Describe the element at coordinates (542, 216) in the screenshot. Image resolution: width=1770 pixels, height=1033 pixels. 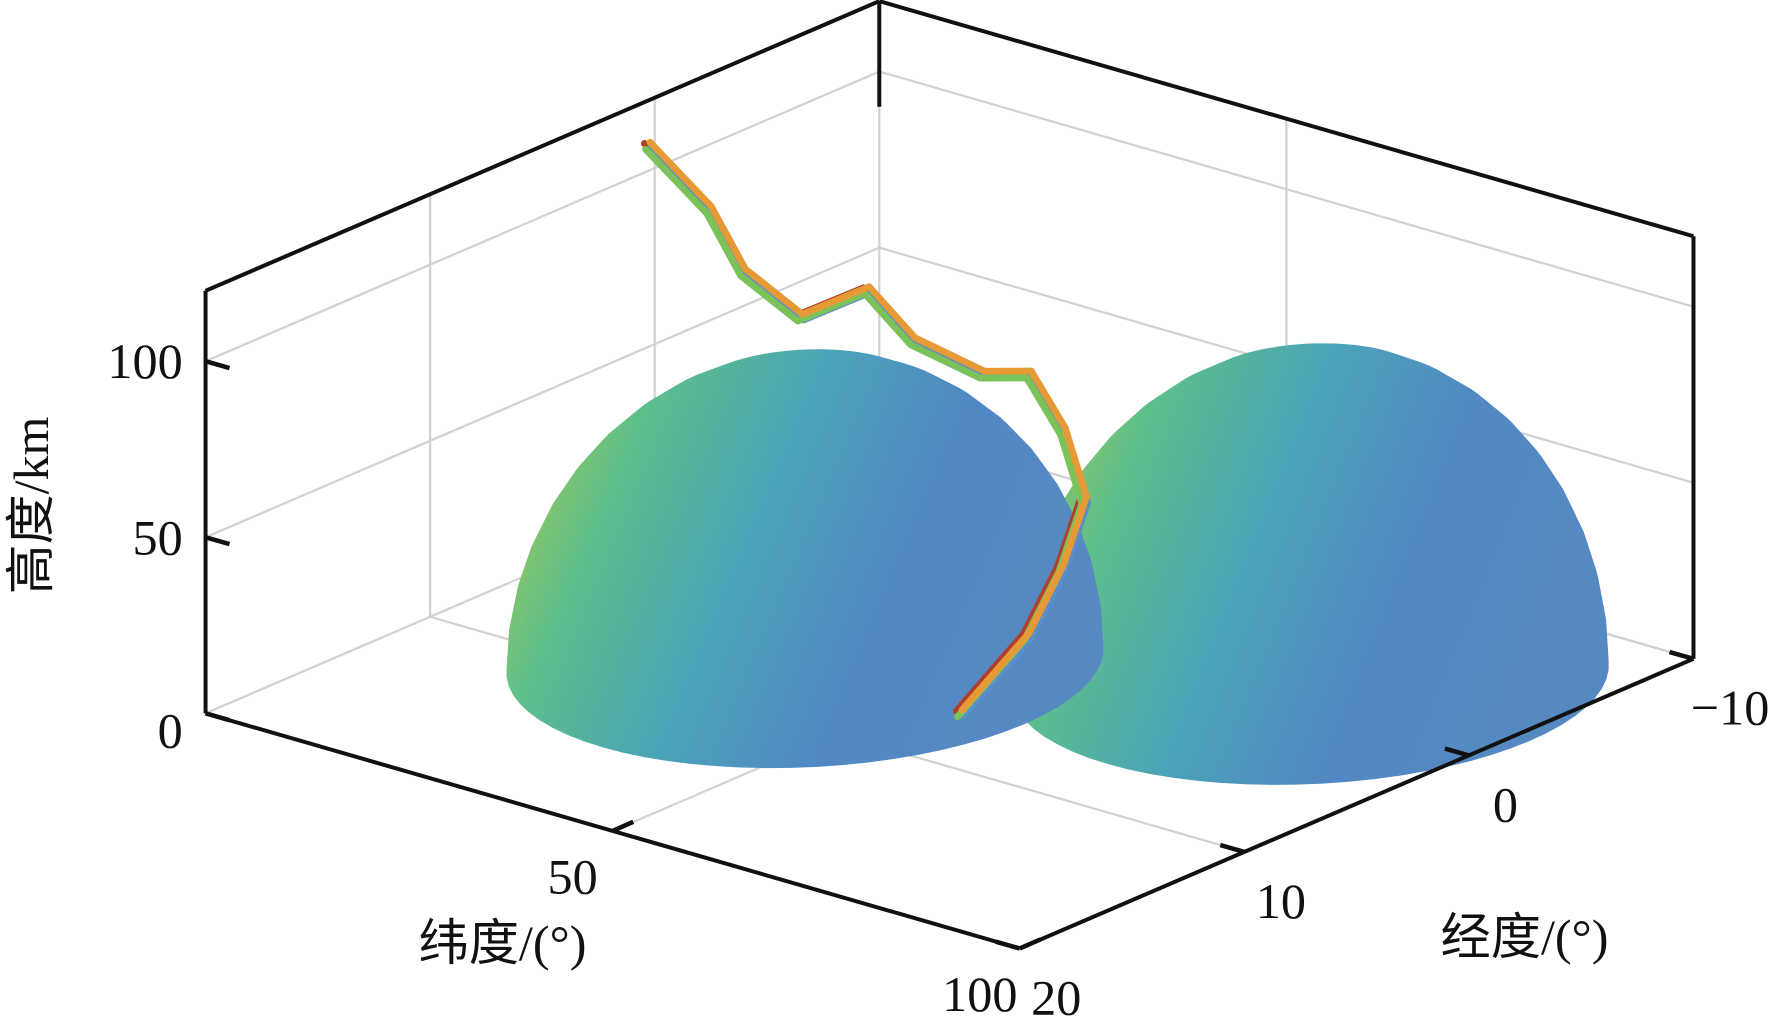
I see `grid-line` at that location.